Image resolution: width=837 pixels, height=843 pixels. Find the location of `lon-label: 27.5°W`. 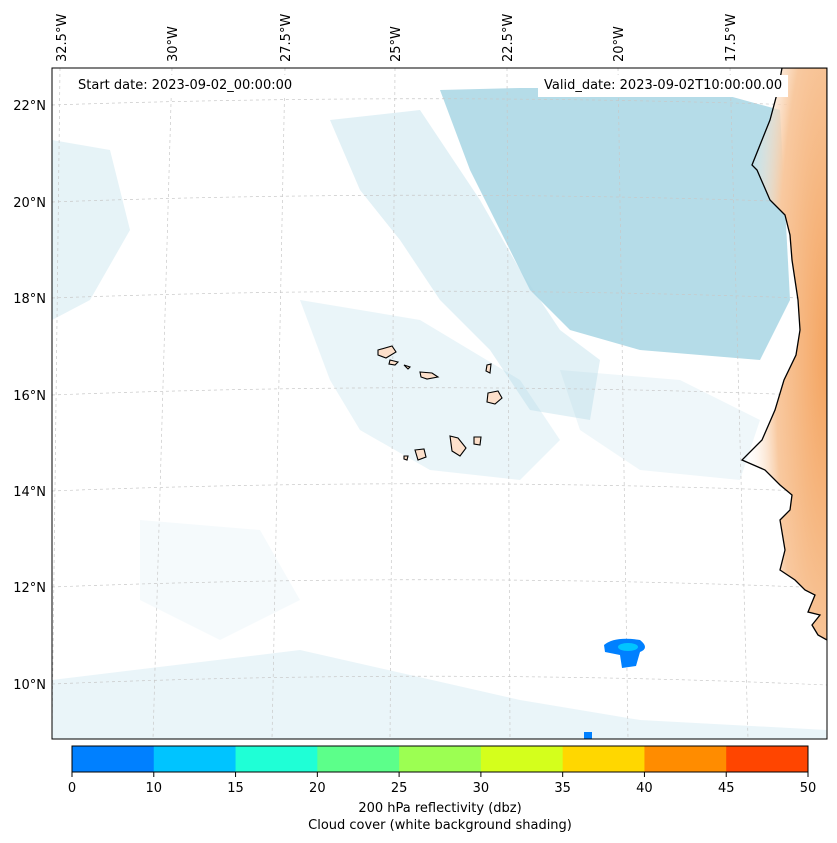

lon-label: 27.5°W is located at coordinates (286, 38).